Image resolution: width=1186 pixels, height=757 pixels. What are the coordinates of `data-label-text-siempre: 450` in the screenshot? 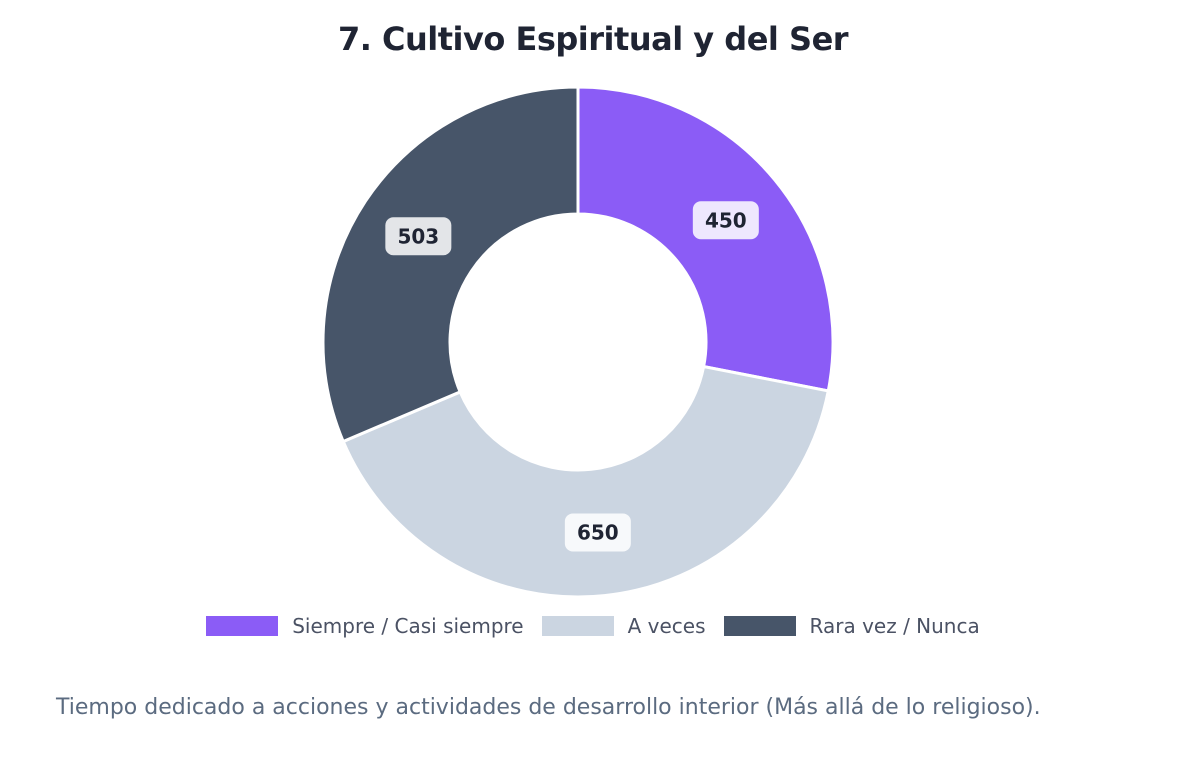 It's located at (726, 220).